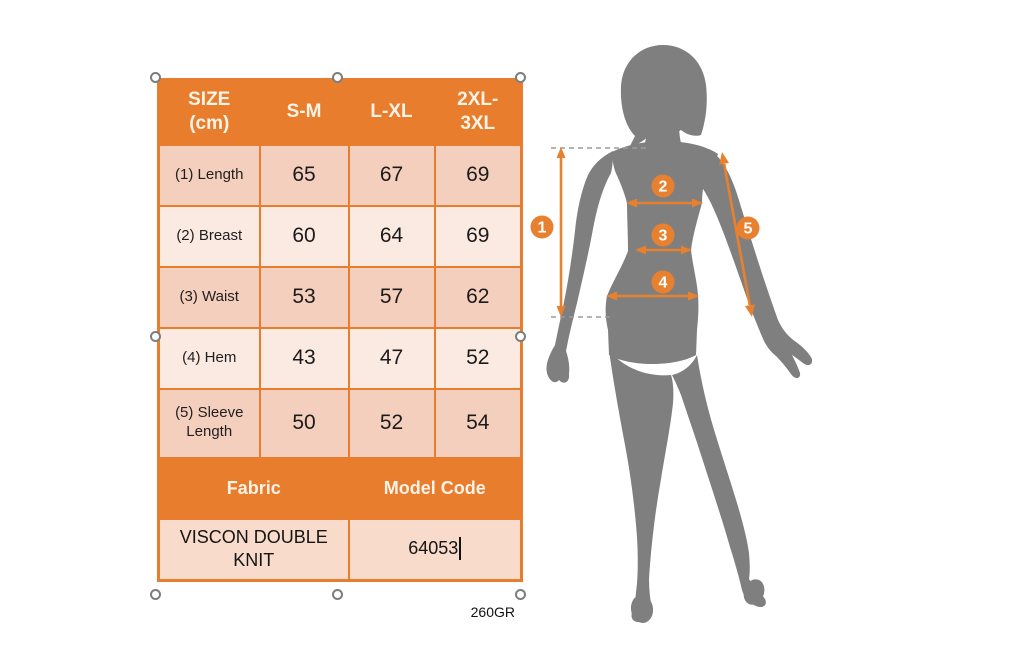 The width and height of the screenshot is (1024, 666). Describe the element at coordinates (478, 423) in the screenshot. I see `cell-value: 54` at that location.